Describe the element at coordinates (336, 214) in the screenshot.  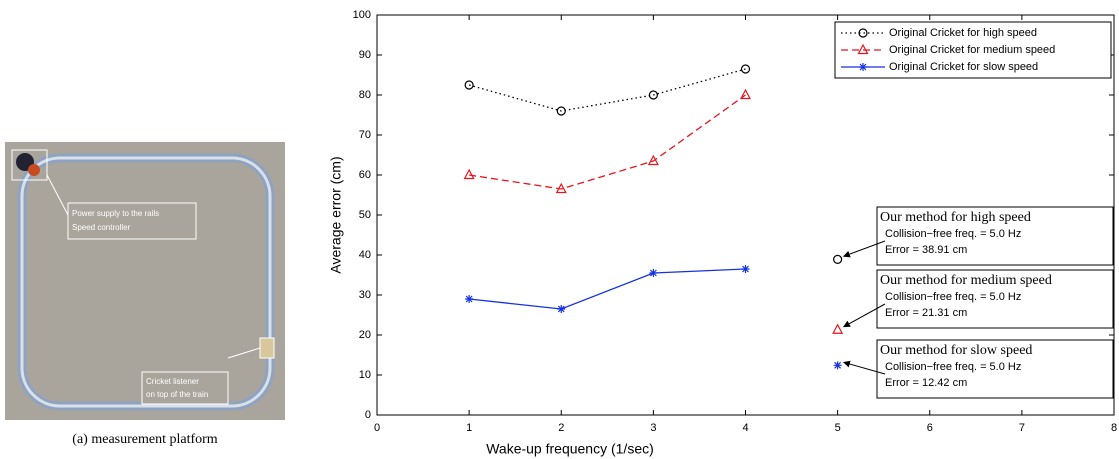
I see `y-axis-label: Average error (cm)` at that location.